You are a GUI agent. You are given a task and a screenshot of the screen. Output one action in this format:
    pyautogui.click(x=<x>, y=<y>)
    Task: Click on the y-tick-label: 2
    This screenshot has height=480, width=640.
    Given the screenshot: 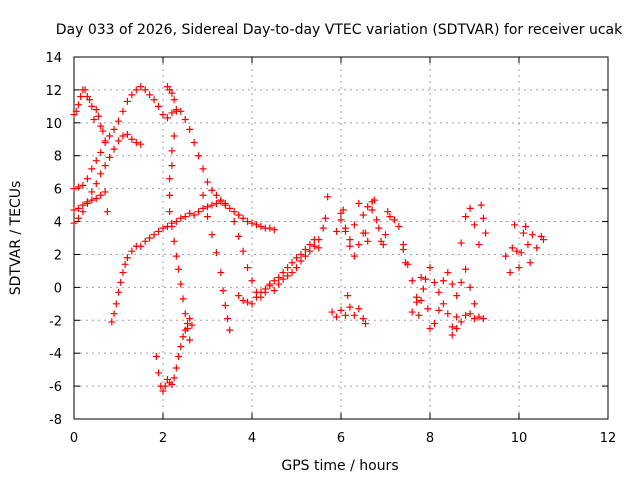 What is the action you would take?
    pyautogui.click(x=58, y=255)
    